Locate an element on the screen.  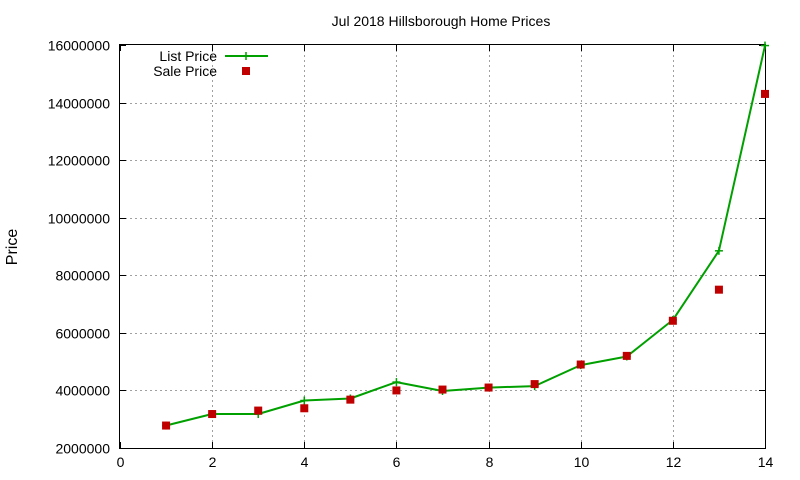
x-tick-label: 0 is located at coordinates (121, 462).